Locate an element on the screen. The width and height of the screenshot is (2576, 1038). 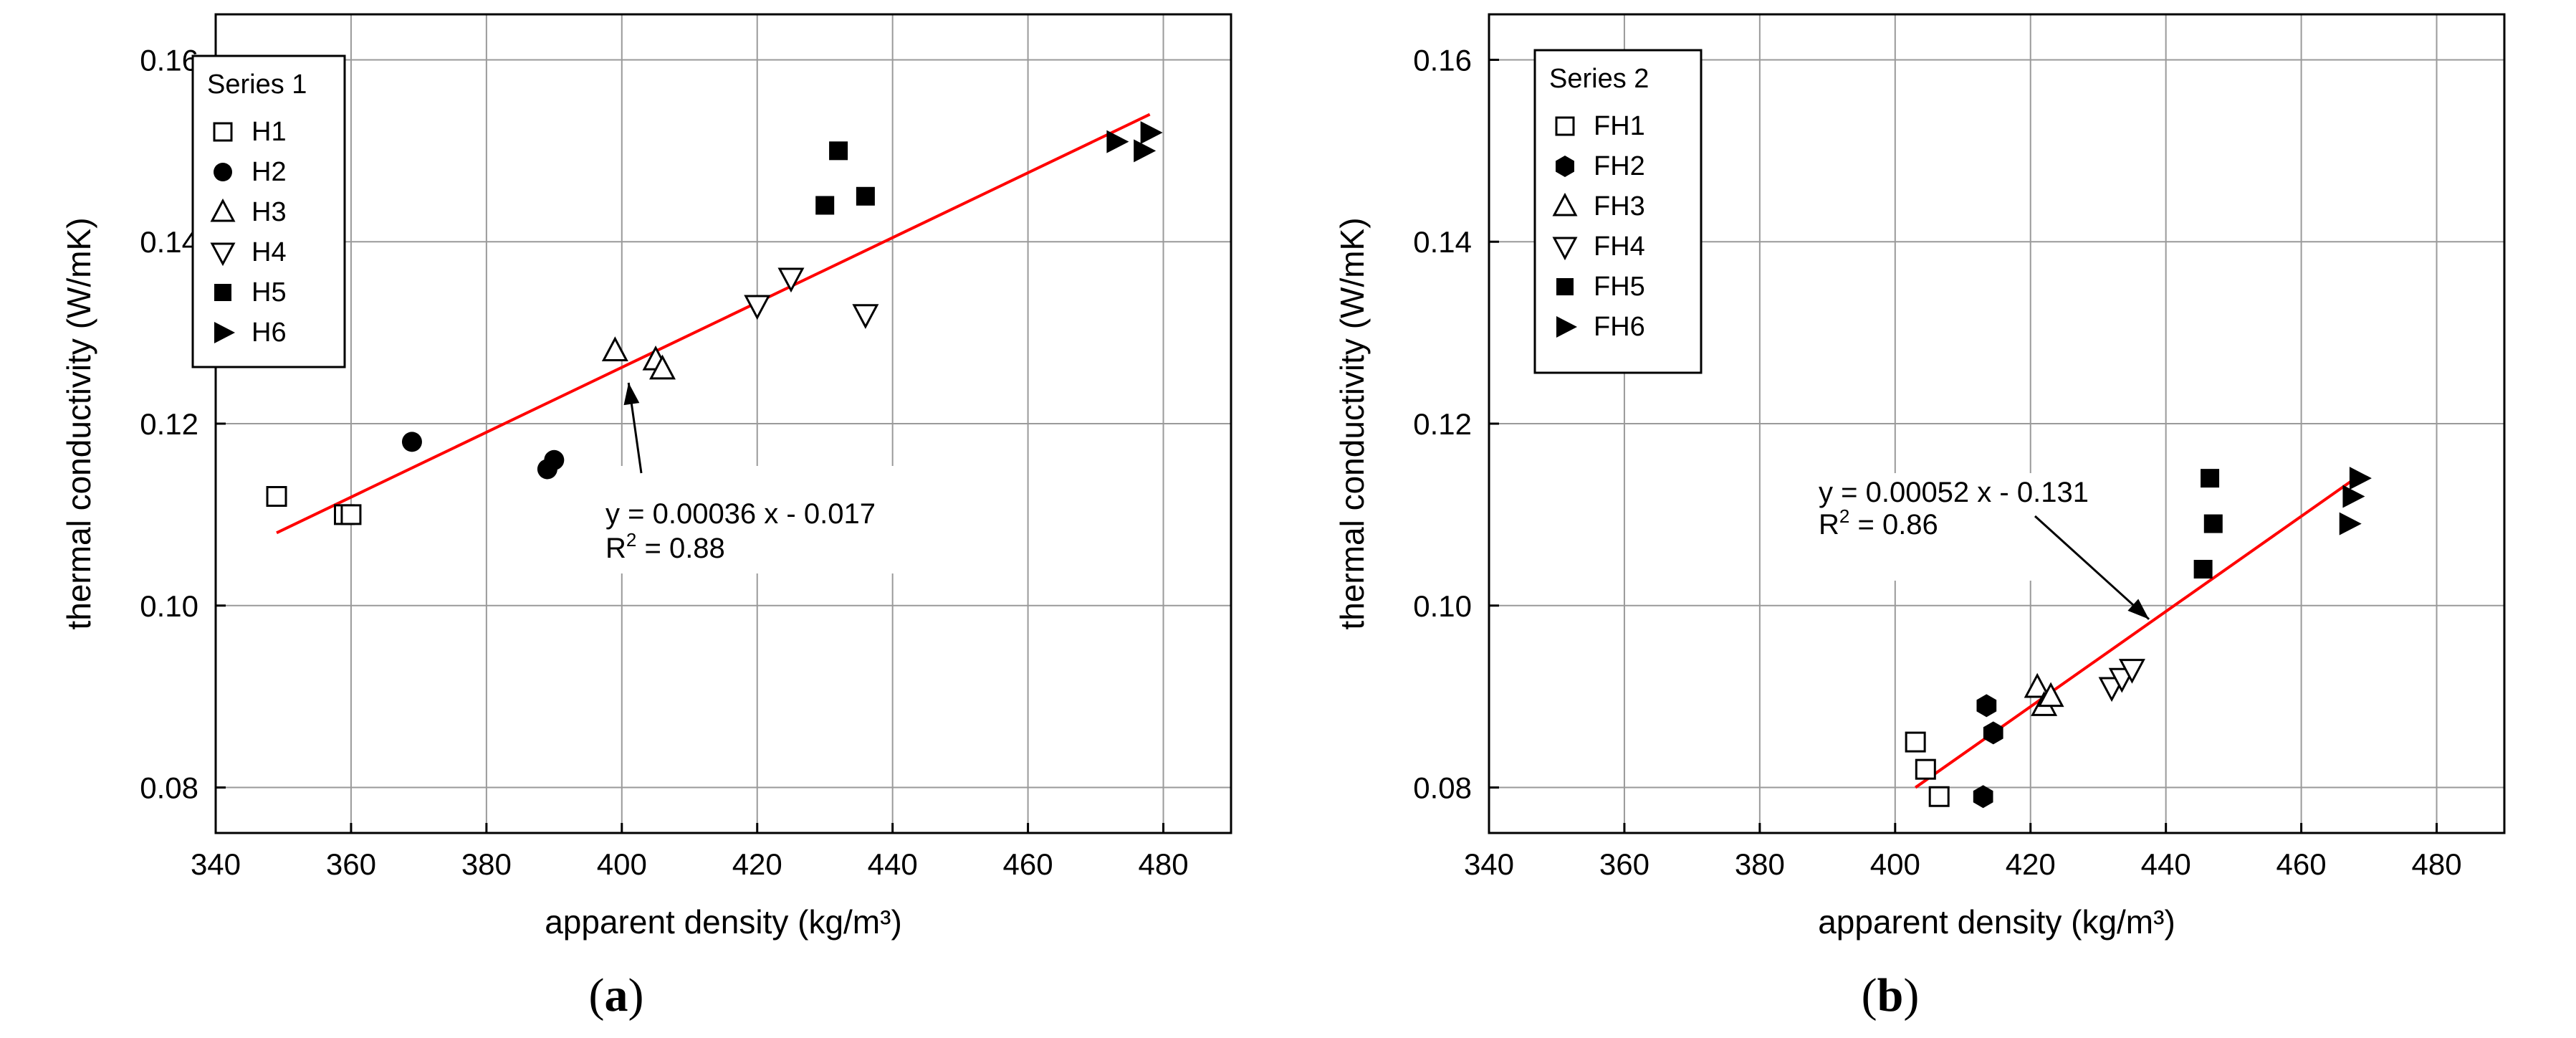
panel-caption: (a) is located at coordinates (616, 995).